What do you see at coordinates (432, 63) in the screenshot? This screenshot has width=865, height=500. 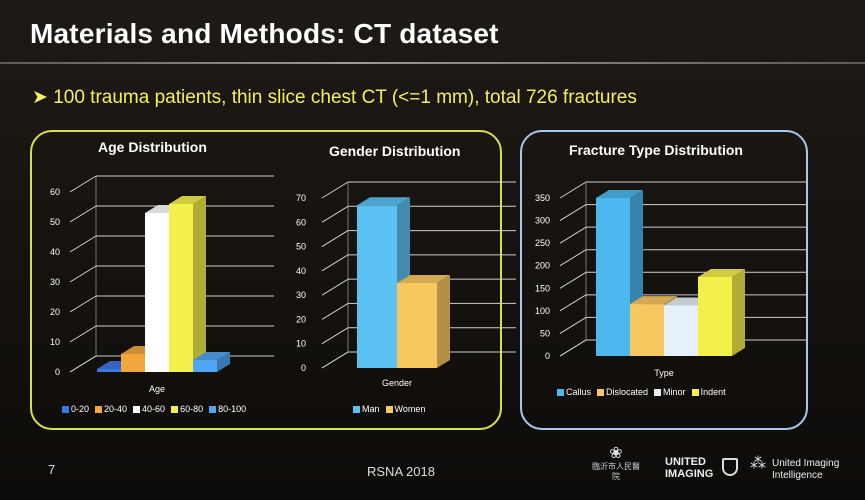 I see `title-divider` at bounding box center [432, 63].